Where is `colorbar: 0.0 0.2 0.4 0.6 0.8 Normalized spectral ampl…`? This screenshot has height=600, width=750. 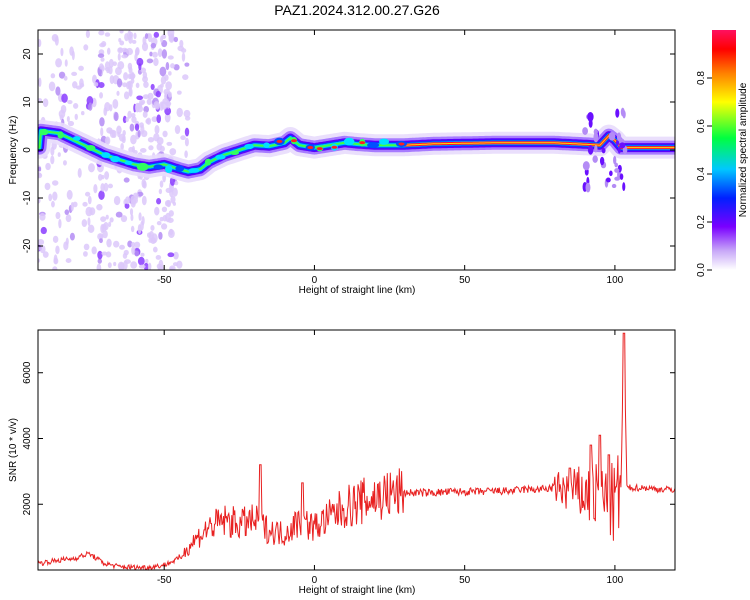 colorbar: 0.0 0.2 0.4 0.6 0.8 Normalized spectral ampl… is located at coordinates (722, 153).